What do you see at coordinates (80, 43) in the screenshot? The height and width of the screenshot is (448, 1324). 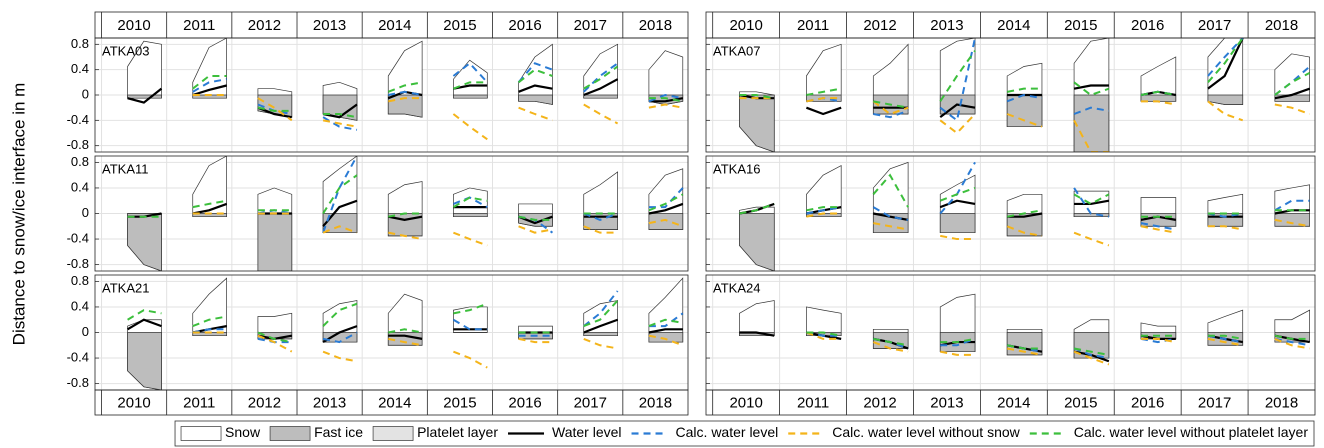 I see `y-tick-label: 0.8` at bounding box center [80, 43].